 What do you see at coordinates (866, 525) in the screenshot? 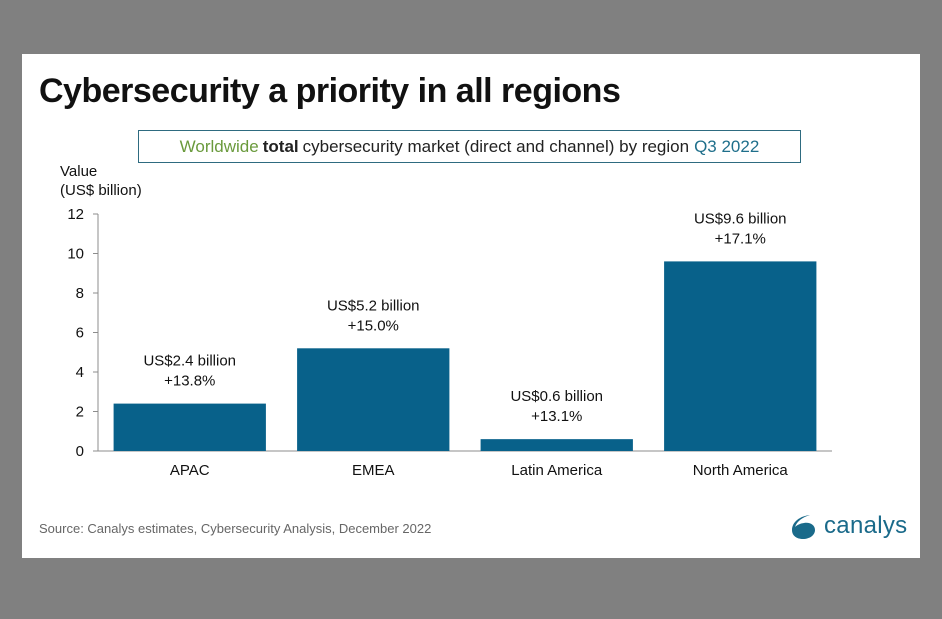
I see `canalys-logo-text: canalys` at bounding box center [866, 525].